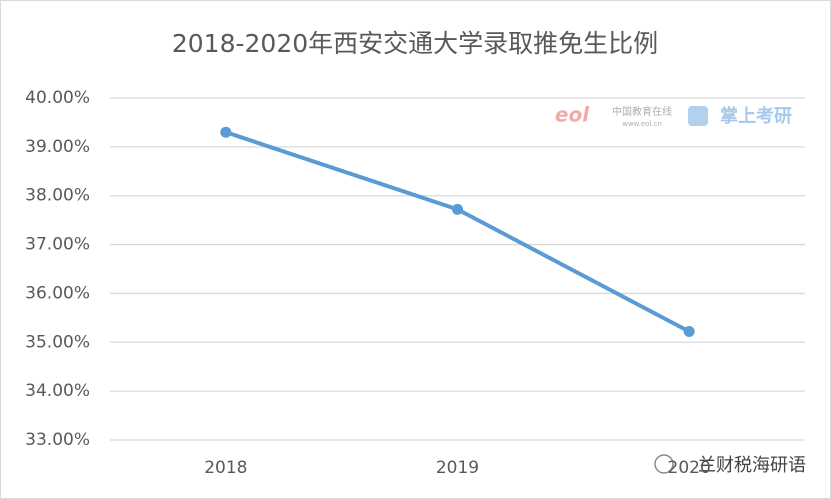 The width and height of the screenshot is (831, 499). I want to click on y-tick-label: 37.00%, so click(57, 245).